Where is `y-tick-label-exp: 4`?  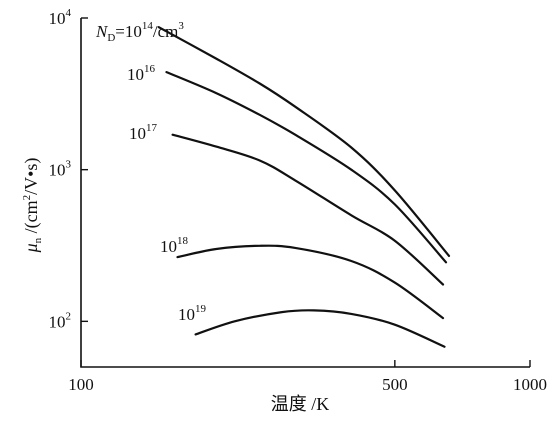 y-tick-label-exp: 4 is located at coordinates (69, 13).